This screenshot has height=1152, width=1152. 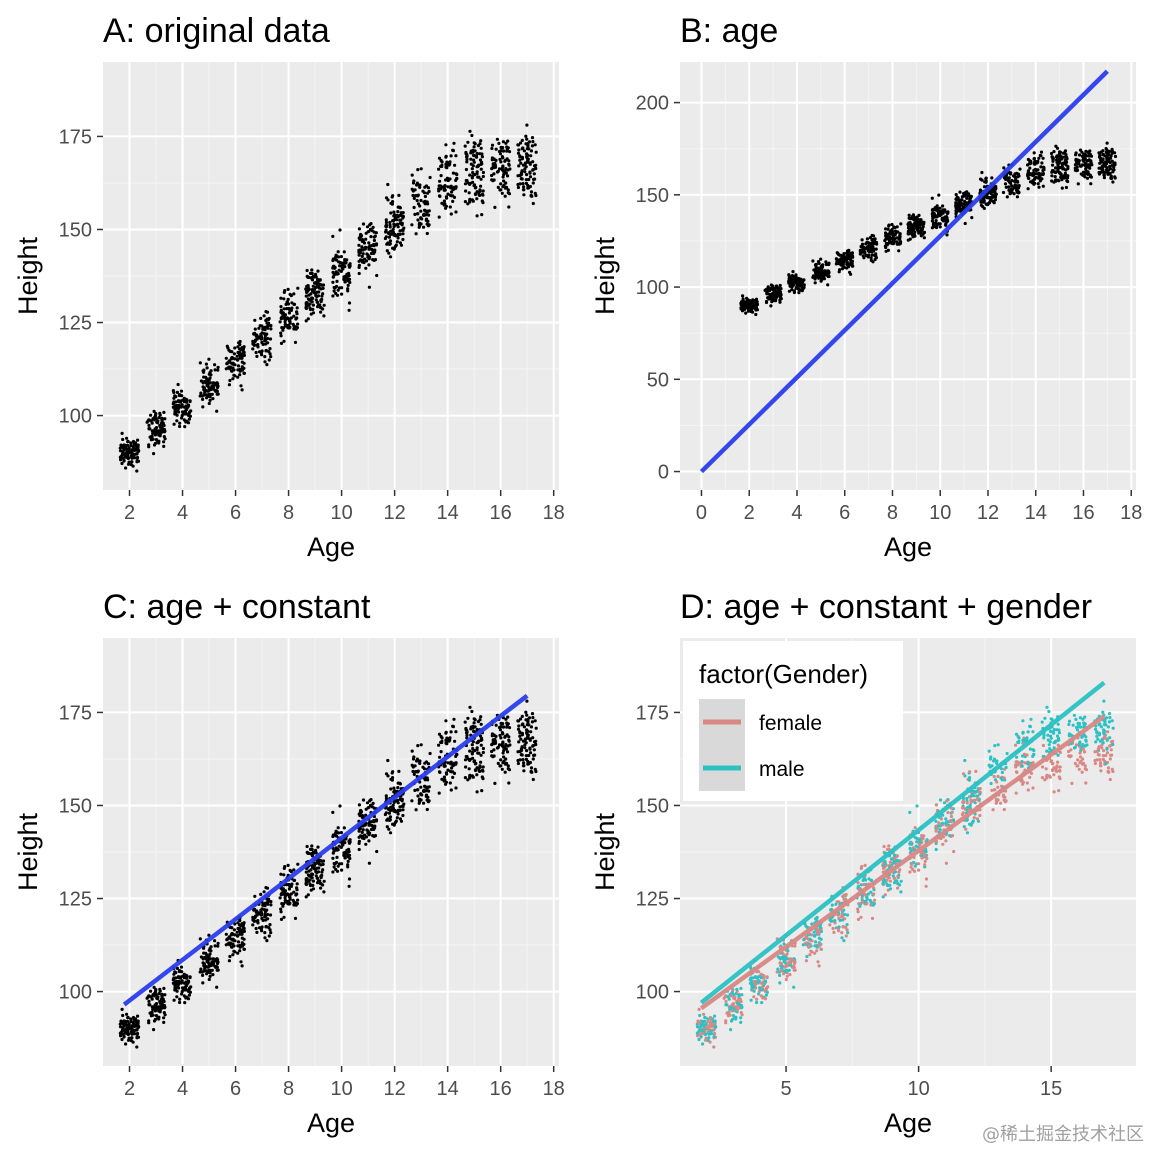 I want to click on x-axis-label: Age, so click(x=908, y=1123).